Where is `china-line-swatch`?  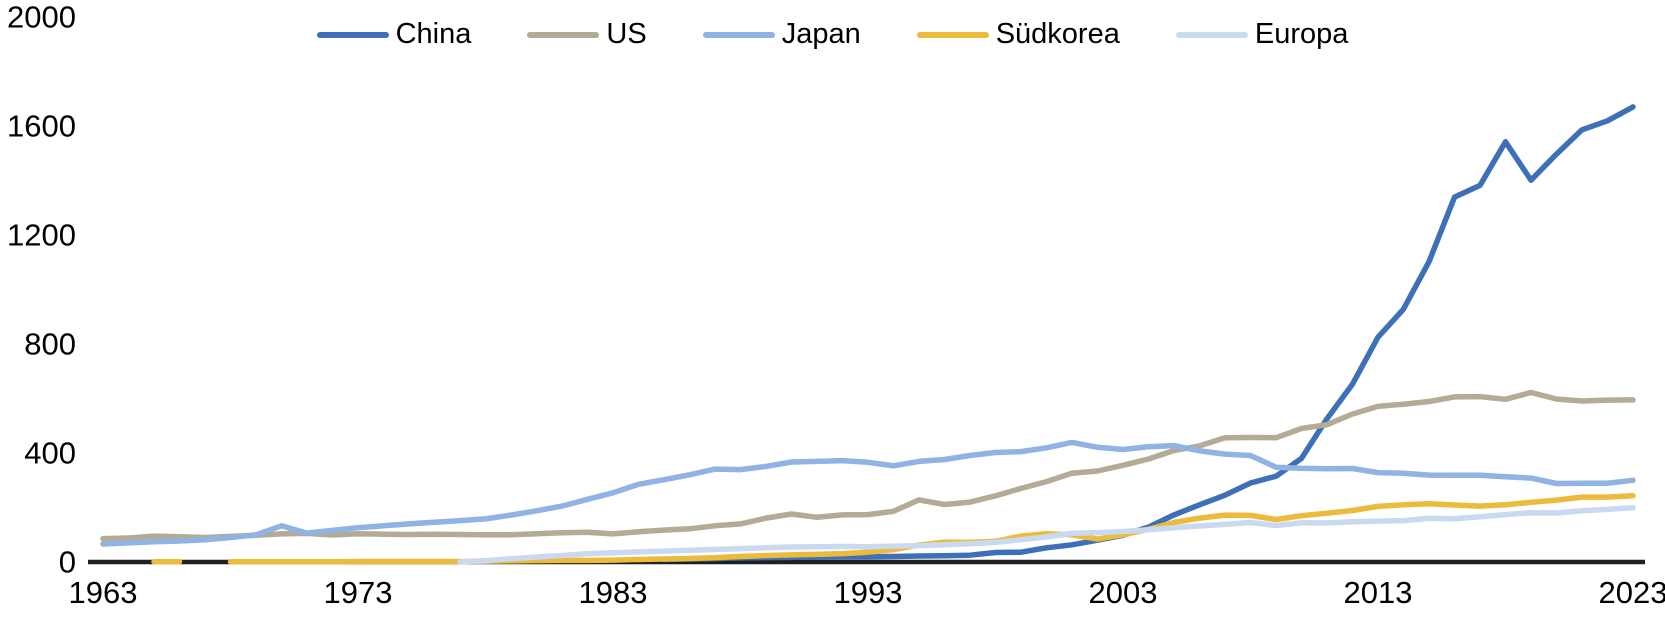 china-line-swatch is located at coordinates (352, 34).